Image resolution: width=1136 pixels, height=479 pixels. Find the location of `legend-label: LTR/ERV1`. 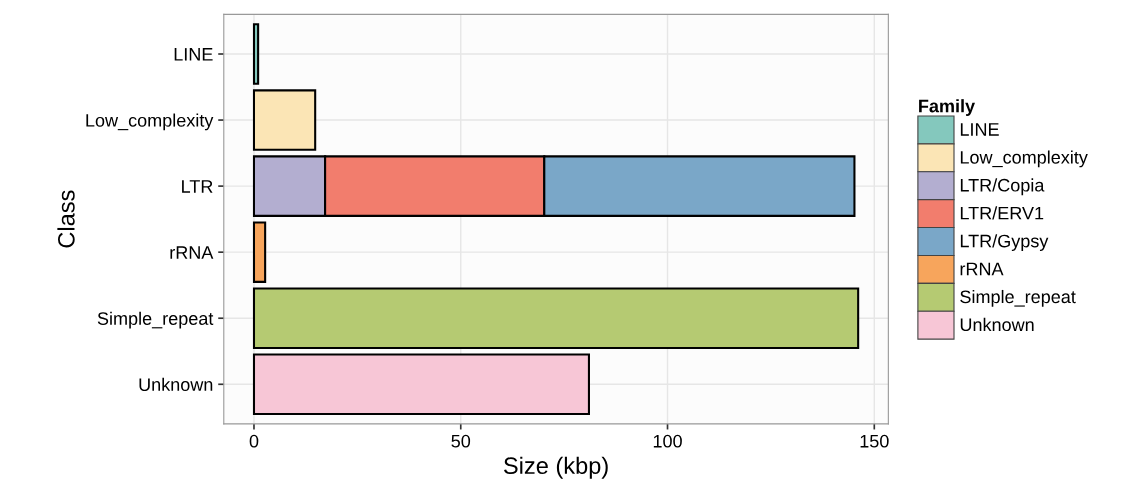

legend-label: LTR/ERV1 is located at coordinates (1002, 213).